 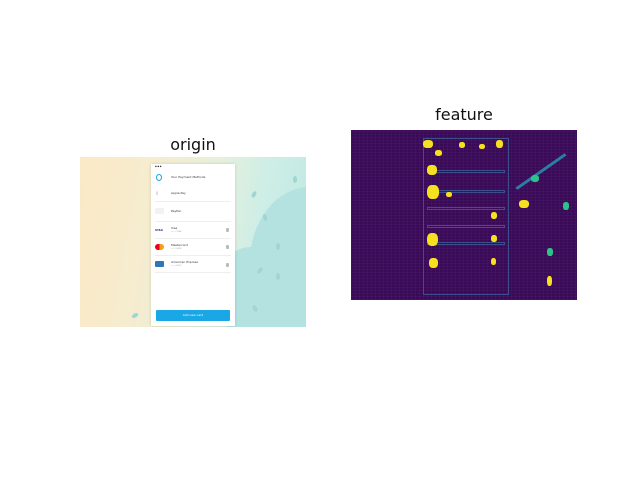 What do you see at coordinates (159, 264) in the screenshot?
I see `amex-icon` at bounding box center [159, 264].